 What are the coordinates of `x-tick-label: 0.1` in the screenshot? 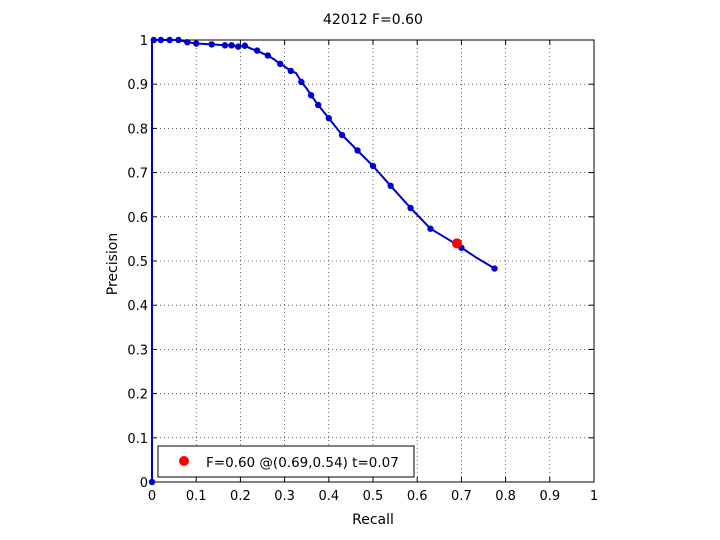 It's located at (196, 496).